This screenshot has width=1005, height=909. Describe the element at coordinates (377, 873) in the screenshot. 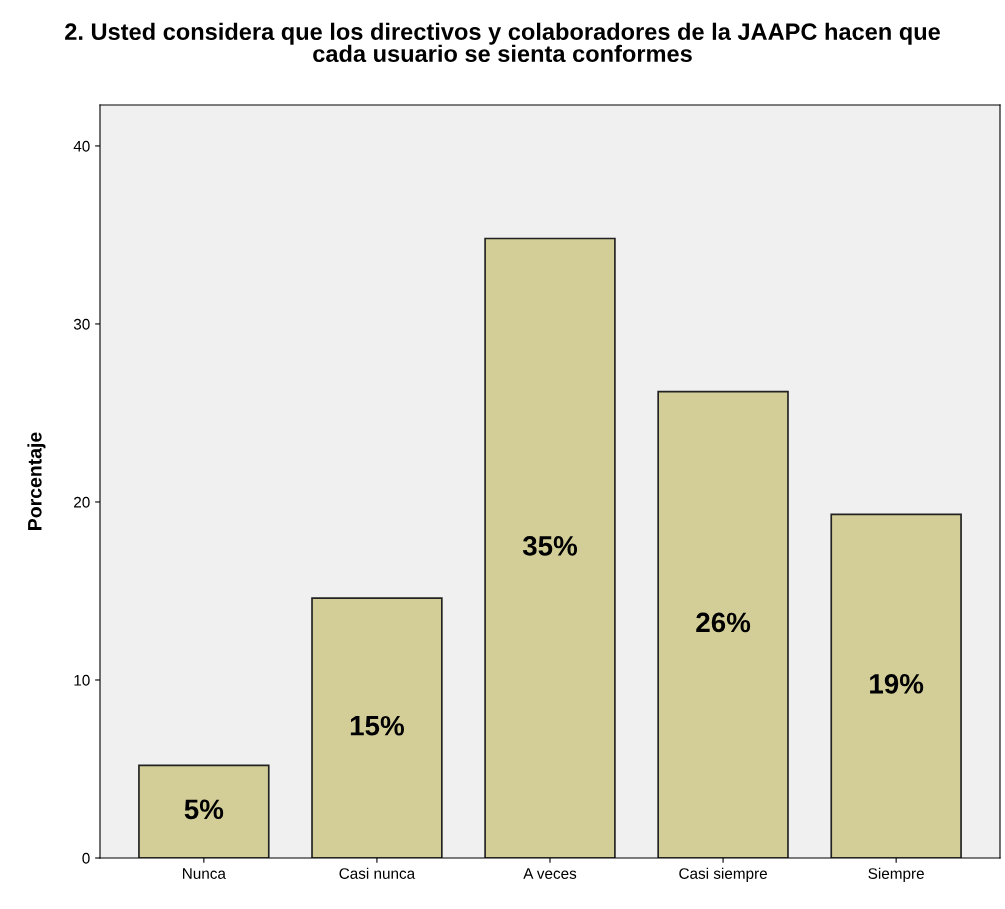

I see `x-tick-label: Casi nunca` at that location.